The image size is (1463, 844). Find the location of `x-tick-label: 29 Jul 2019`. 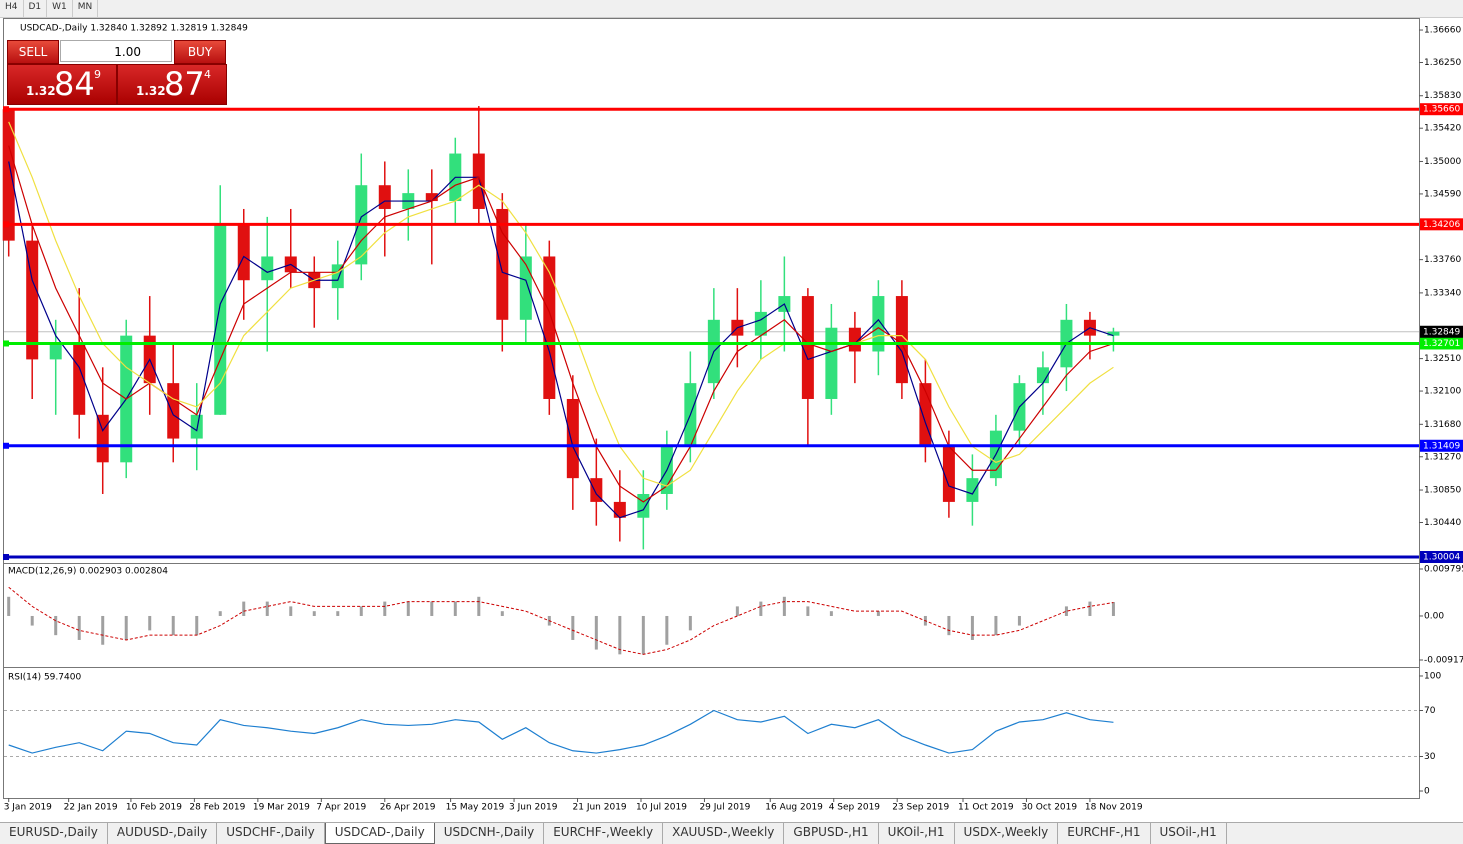

x-tick-label: 29 Jul 2019 is located at coordinates (724, 808).